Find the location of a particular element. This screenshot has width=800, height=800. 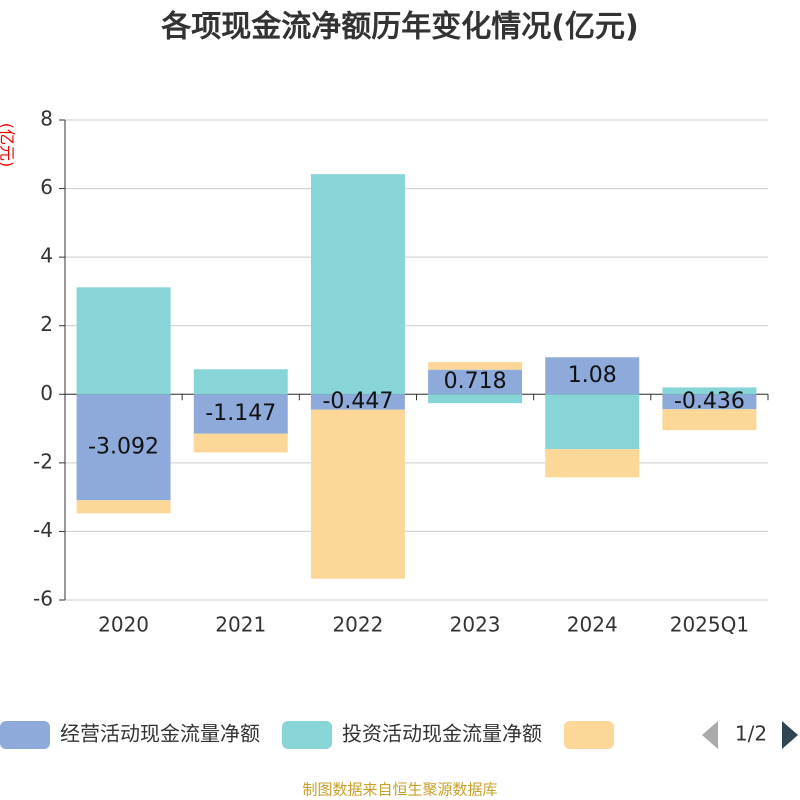

x-tick-label: 2023 is located at coordinates (475, 625).